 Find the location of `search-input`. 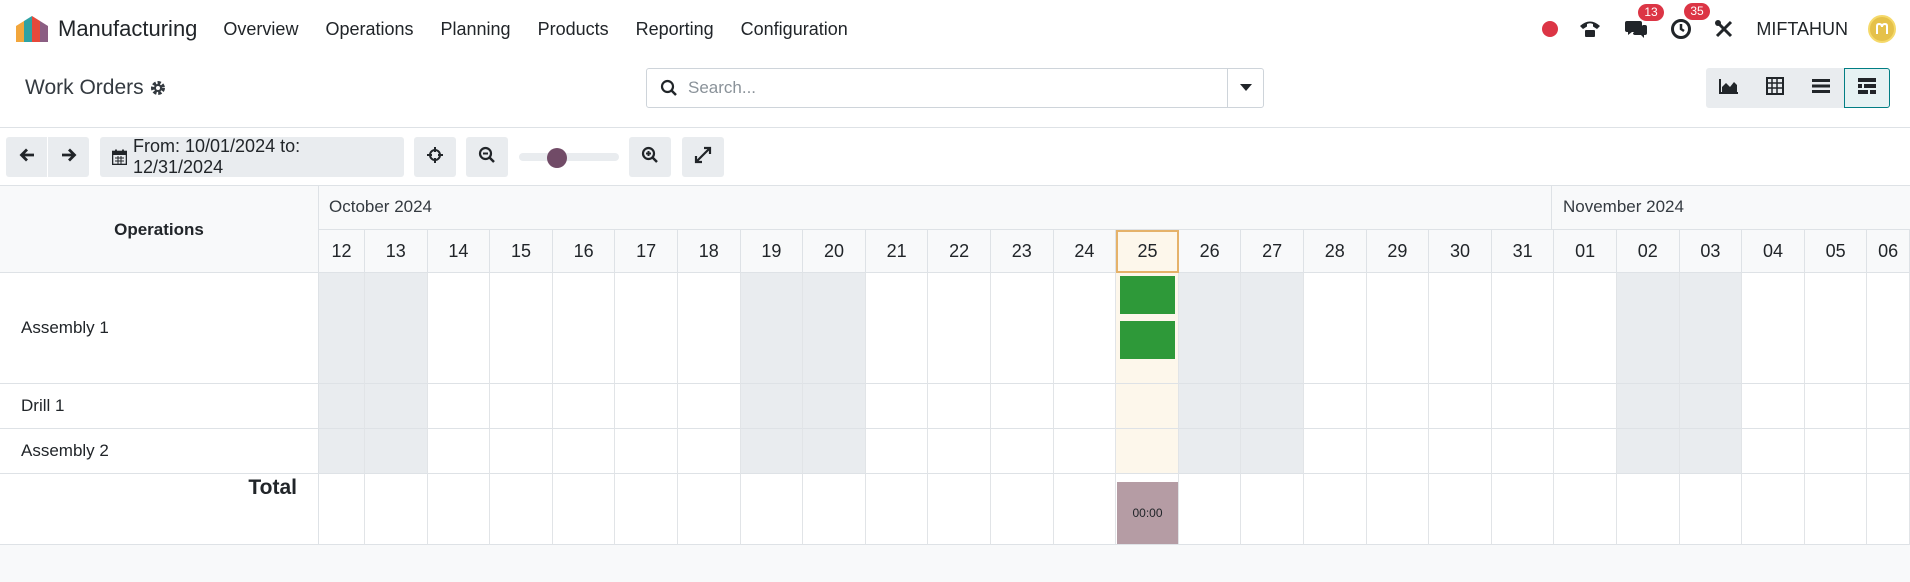

search-input is located at coordinates (957, 88).